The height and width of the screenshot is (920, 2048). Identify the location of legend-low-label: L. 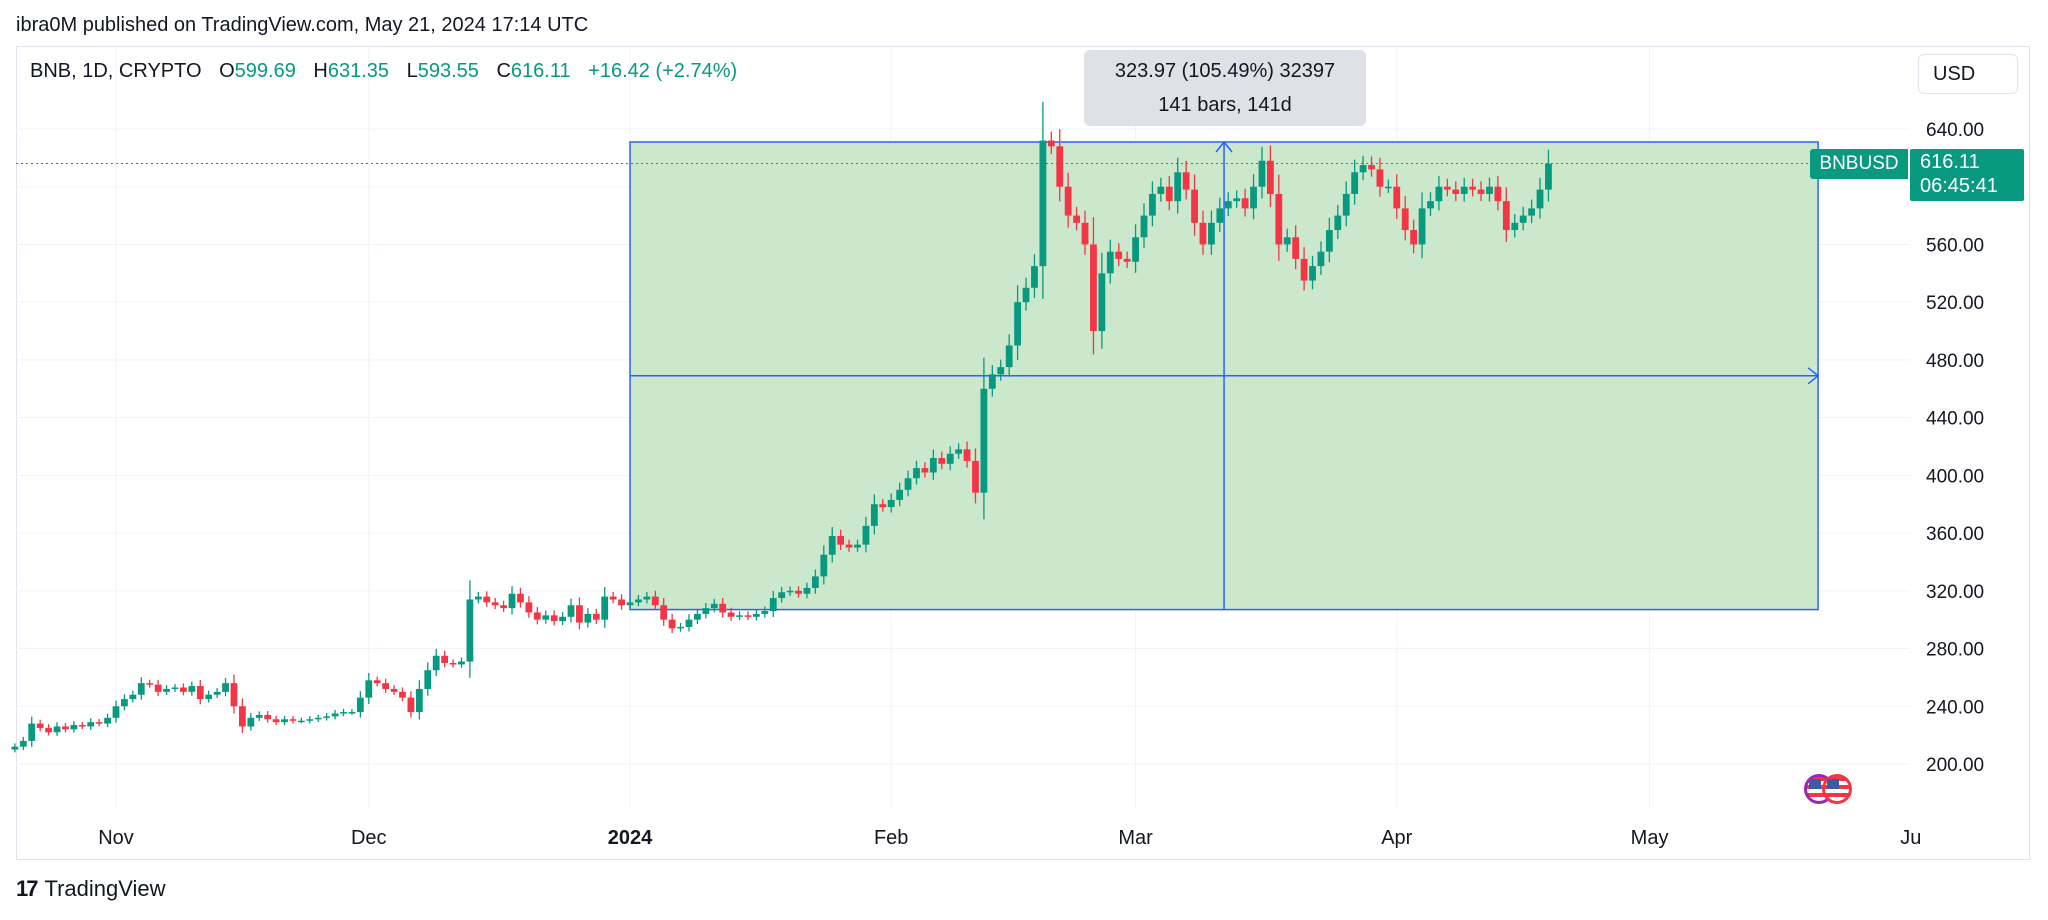
(412, 71).